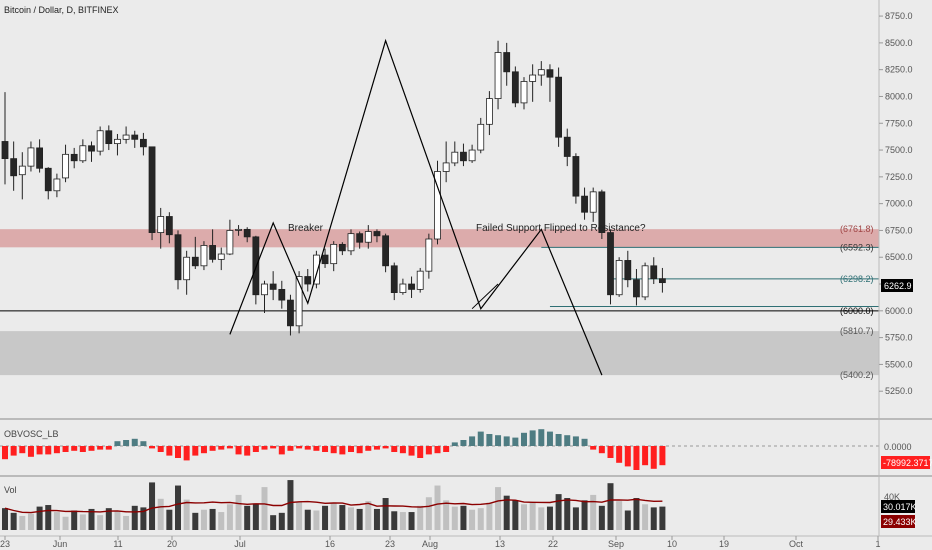  Describe the element at coordinates (500, 544) in the screenshot. I see `x-tick-label: 13` at that location.